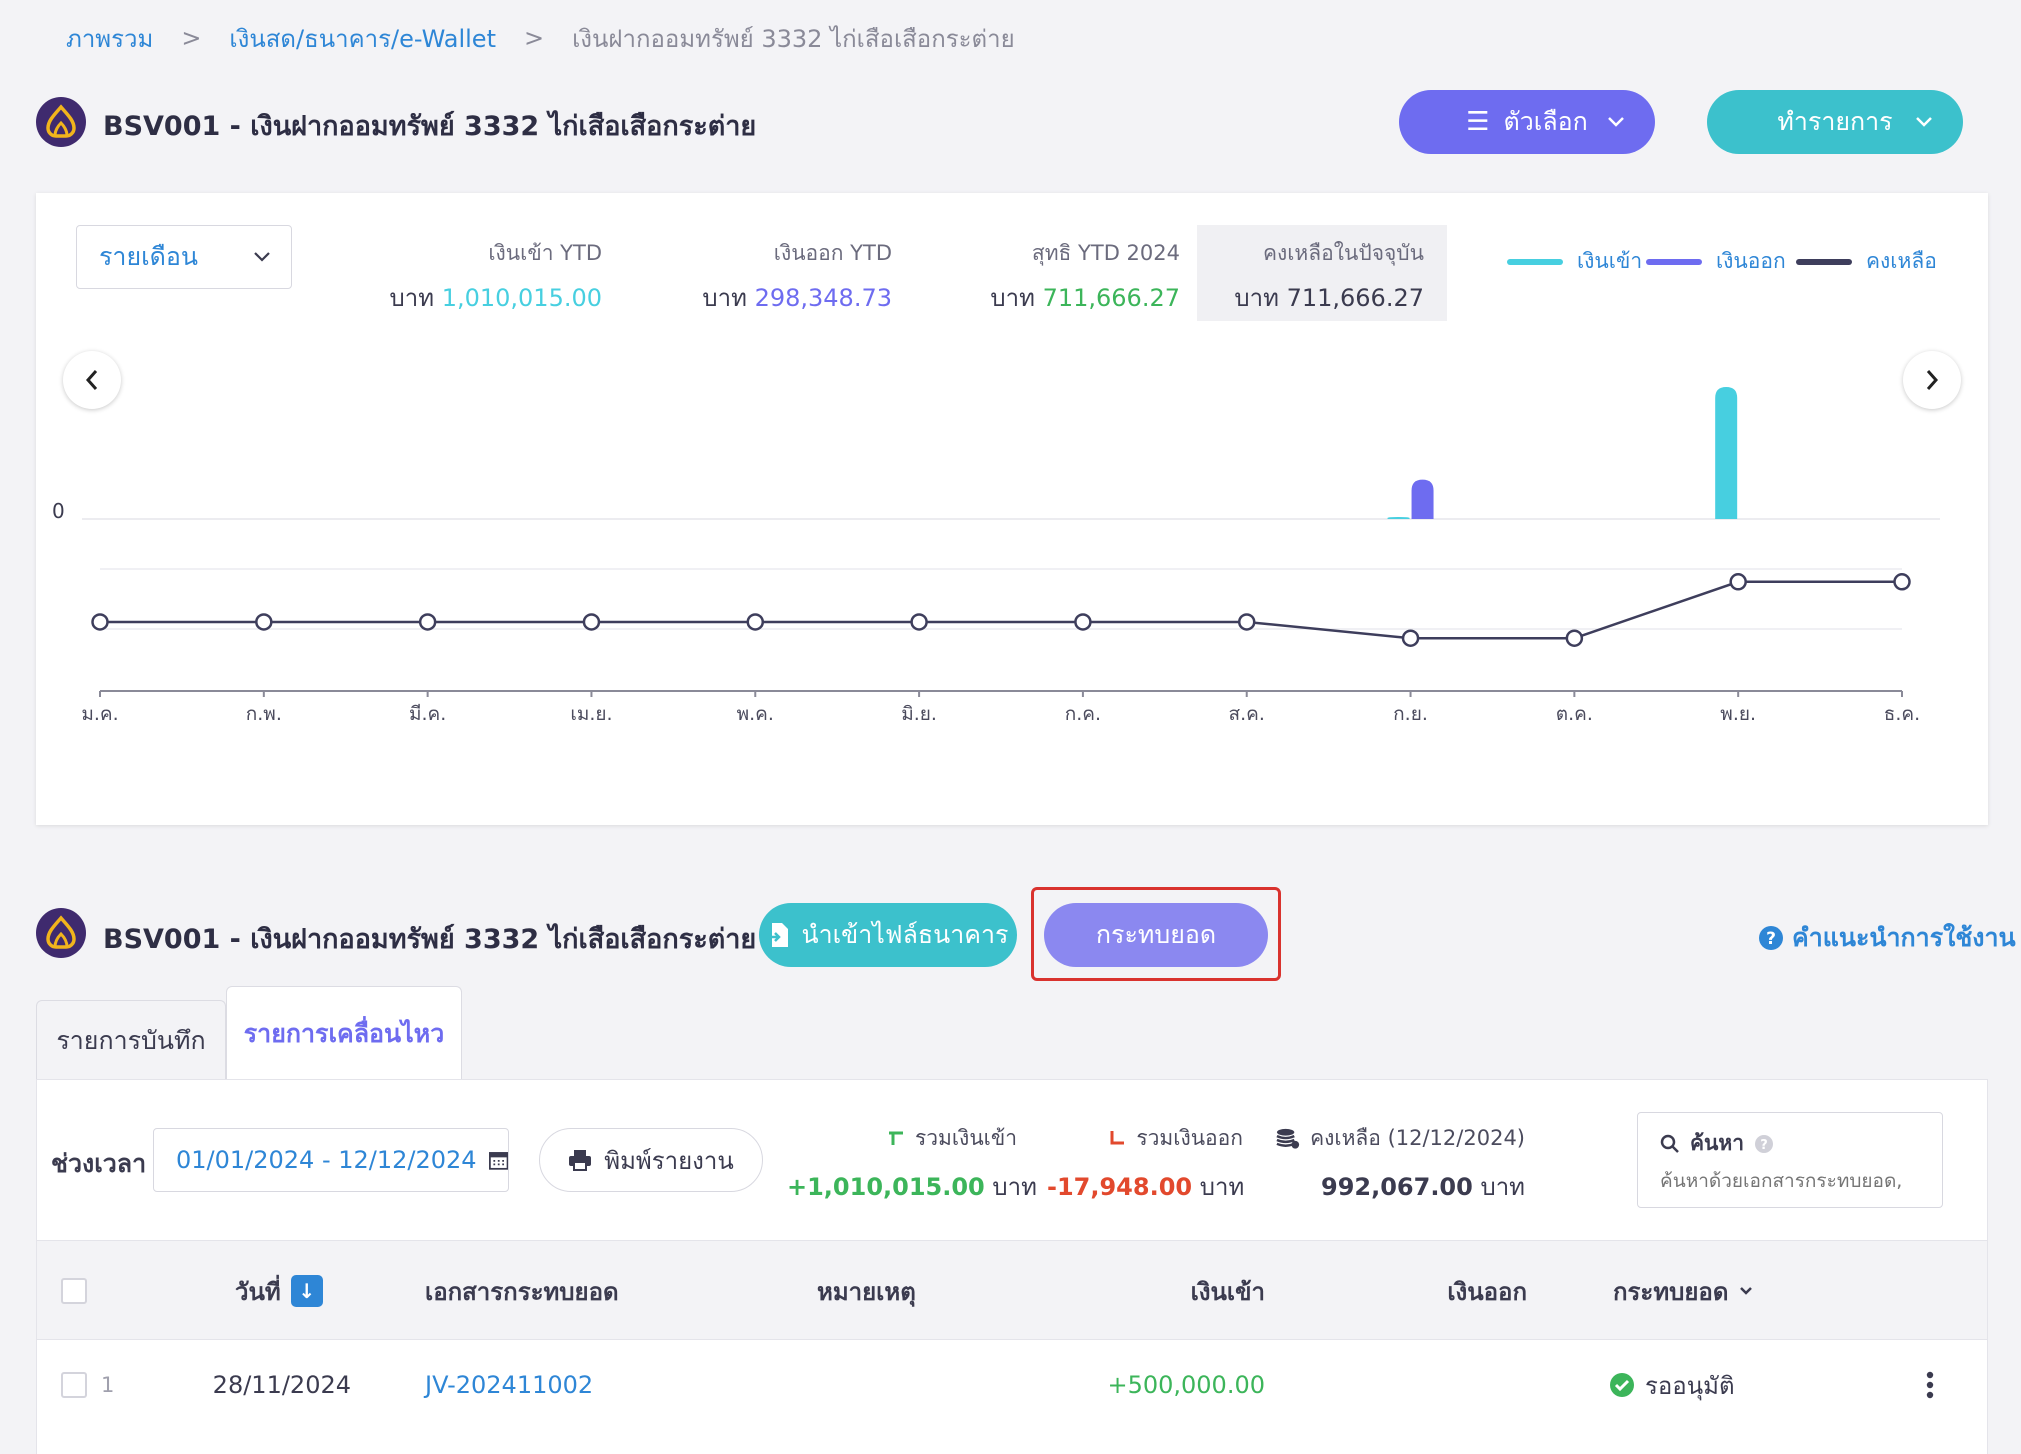 This screenshot has width=2021, height=1454. Describe the element at coordinates (1227, 1291) in the screenshot. I see `column-income: เงินเข้า` at that location.